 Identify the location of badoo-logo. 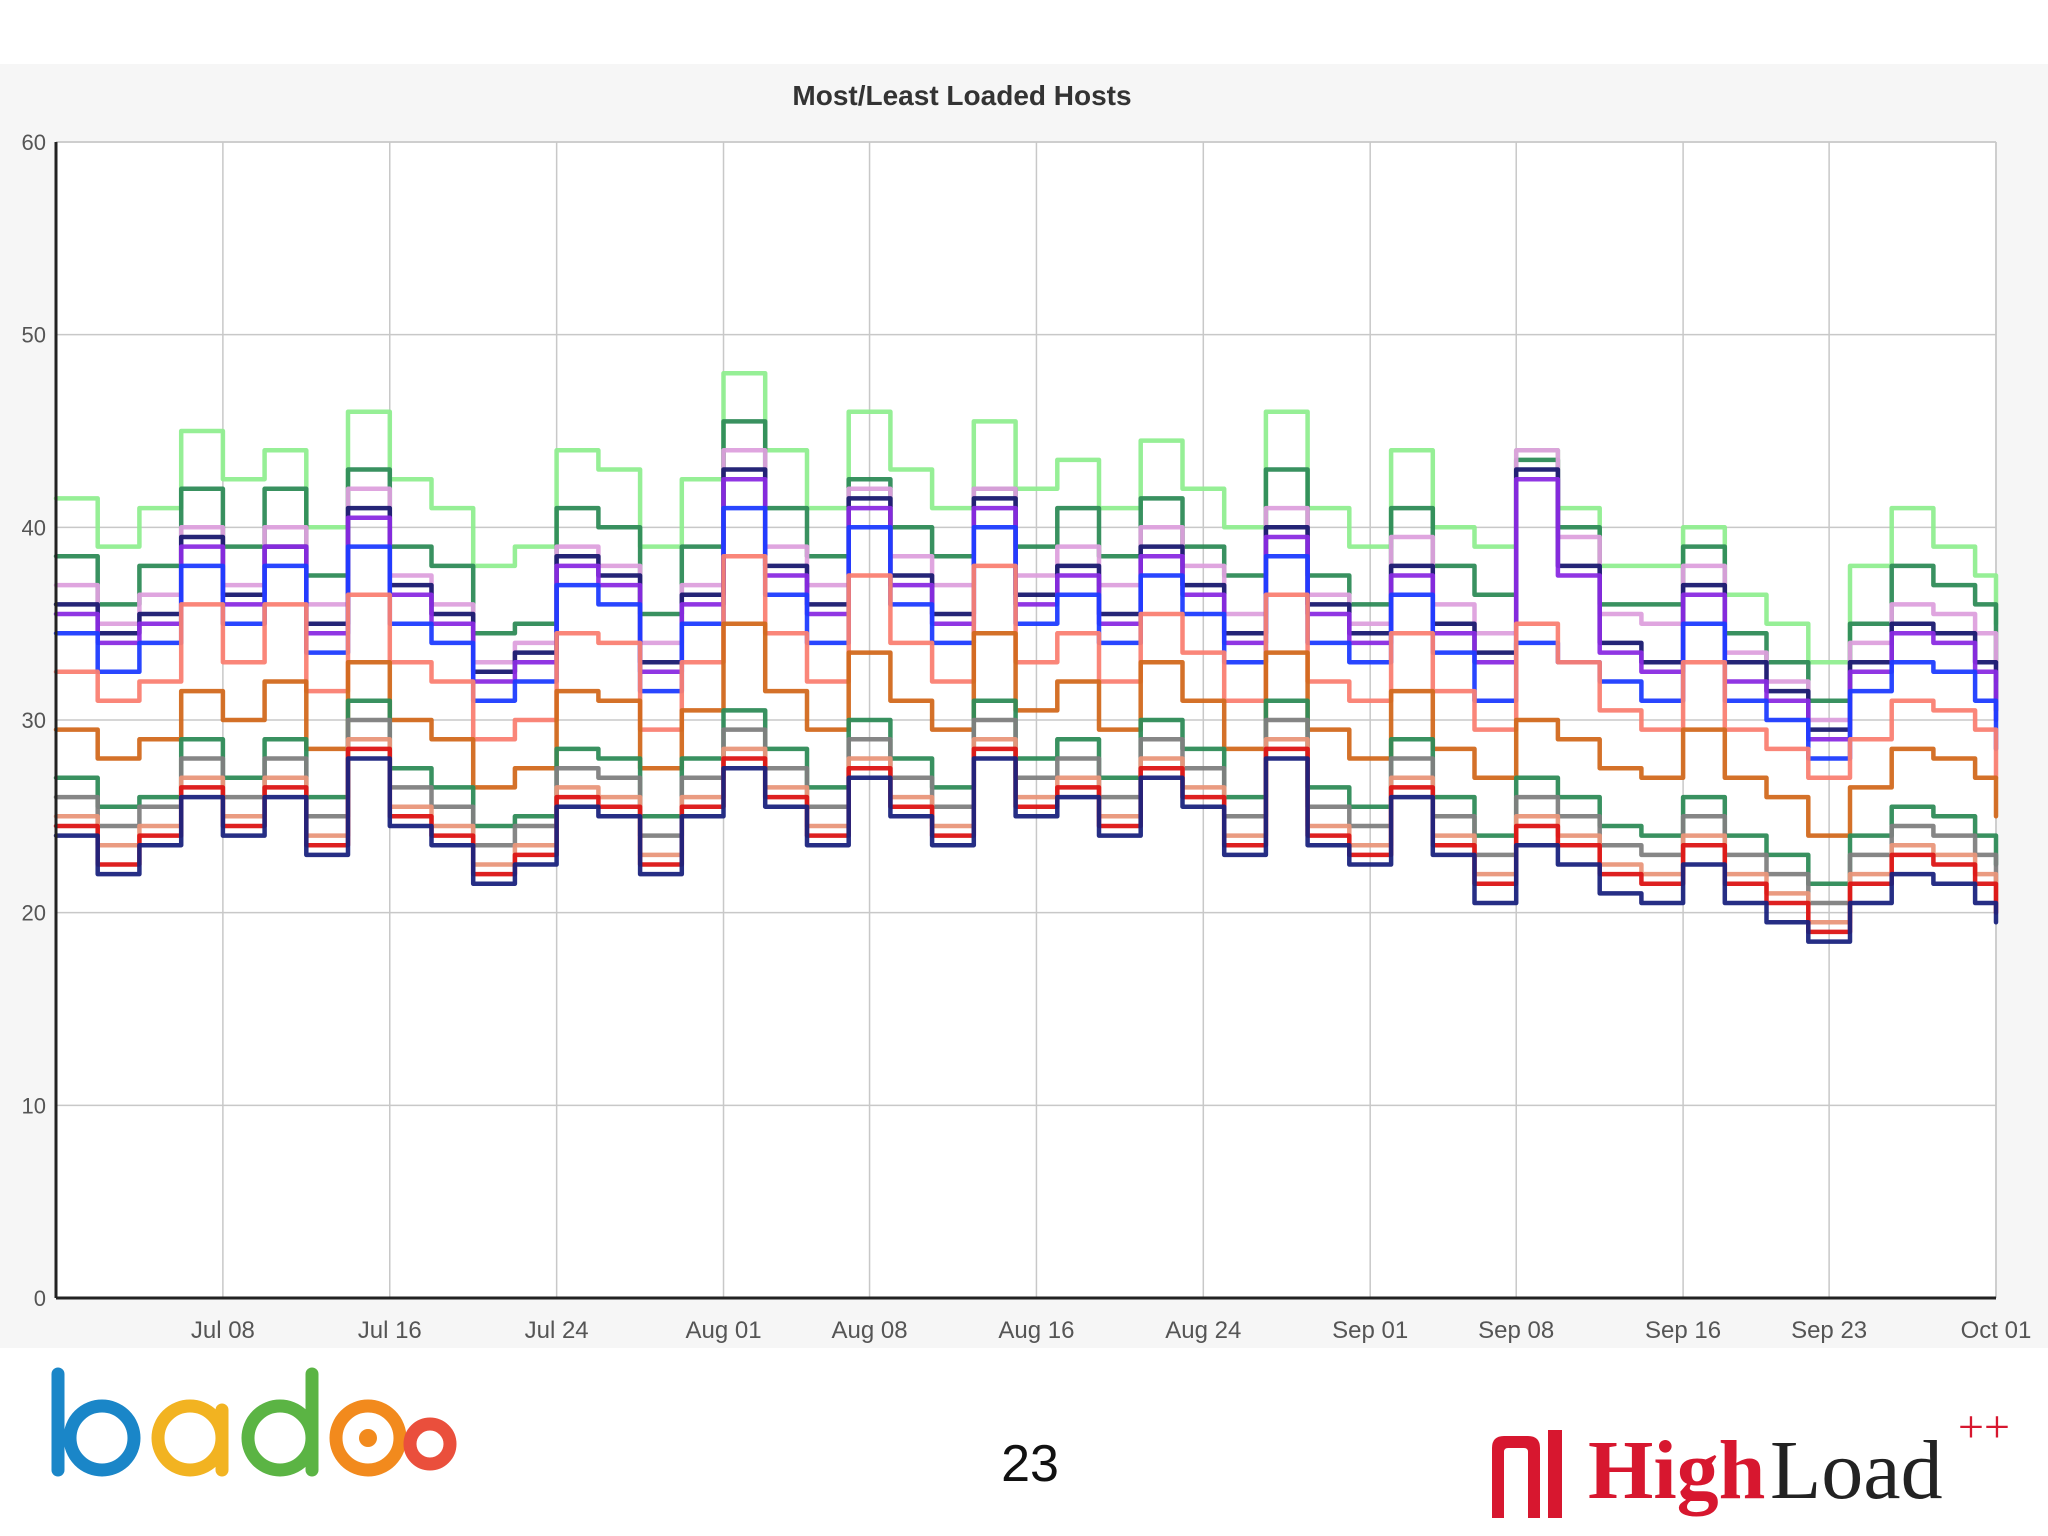
(246, 1427).